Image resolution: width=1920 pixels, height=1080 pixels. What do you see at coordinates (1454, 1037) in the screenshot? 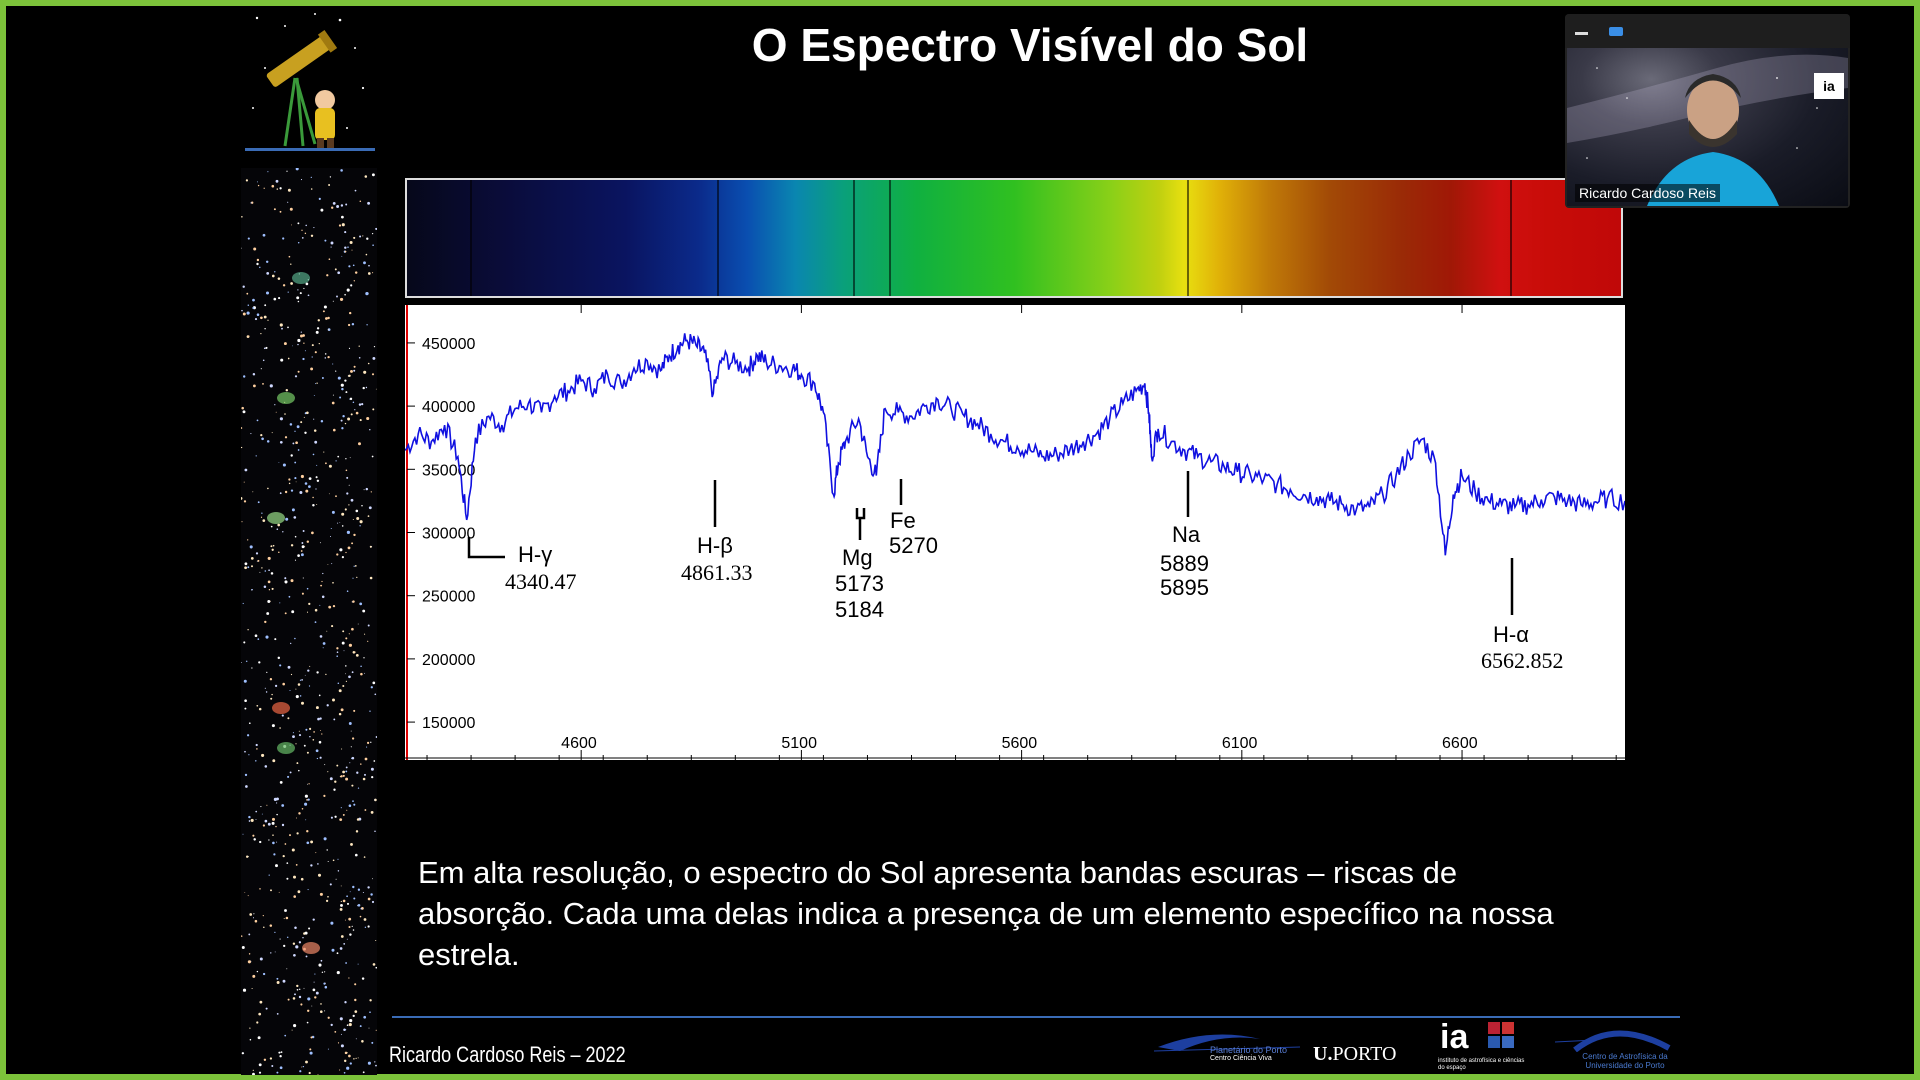
I see `ia-logo-text: ia` at bounding box center [1454, 1037].